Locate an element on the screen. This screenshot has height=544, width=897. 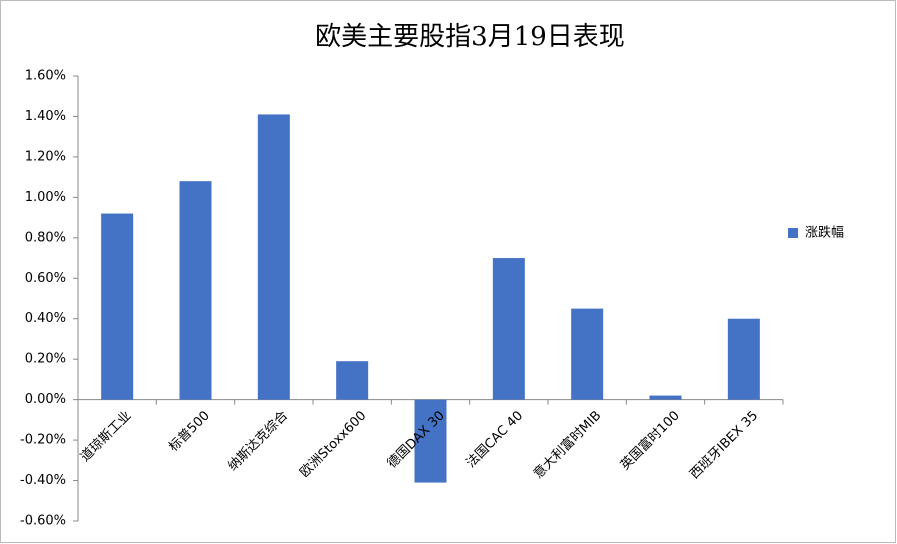
y-tick-label: 1.20% is located at coordinates (45, 156).